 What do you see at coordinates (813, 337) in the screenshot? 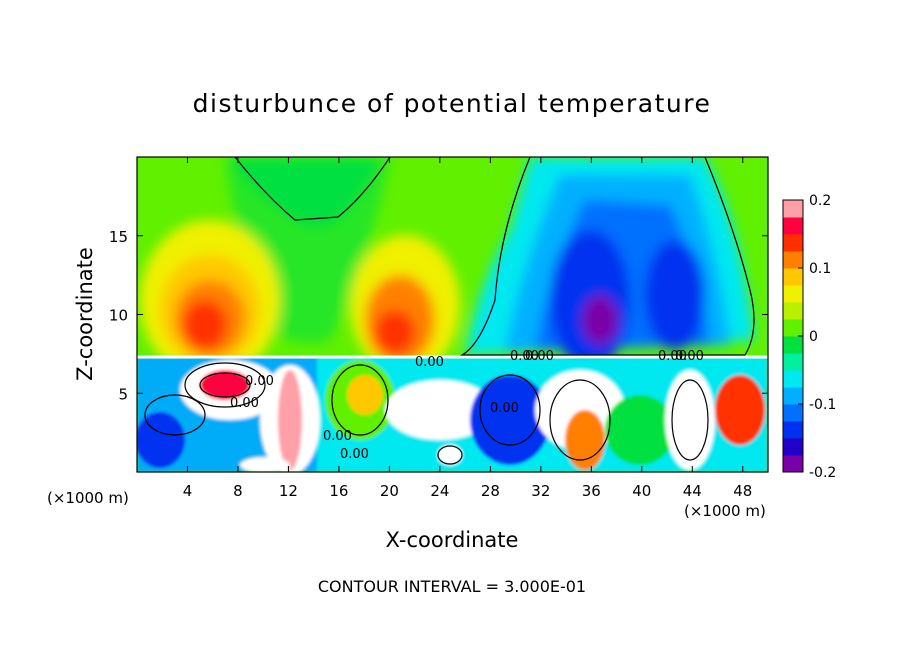
I see `colorbar-tick-label: 0` at bounding box center [813, 337].